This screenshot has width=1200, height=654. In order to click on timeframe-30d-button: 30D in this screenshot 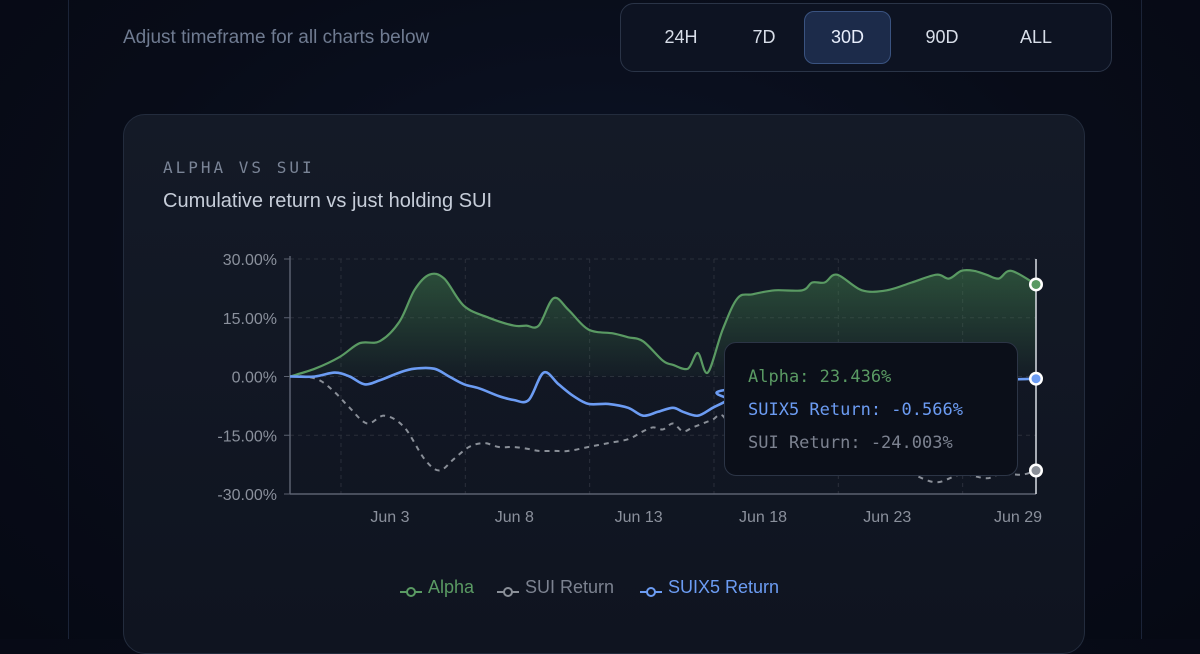, I will do `click(847, 37)`.